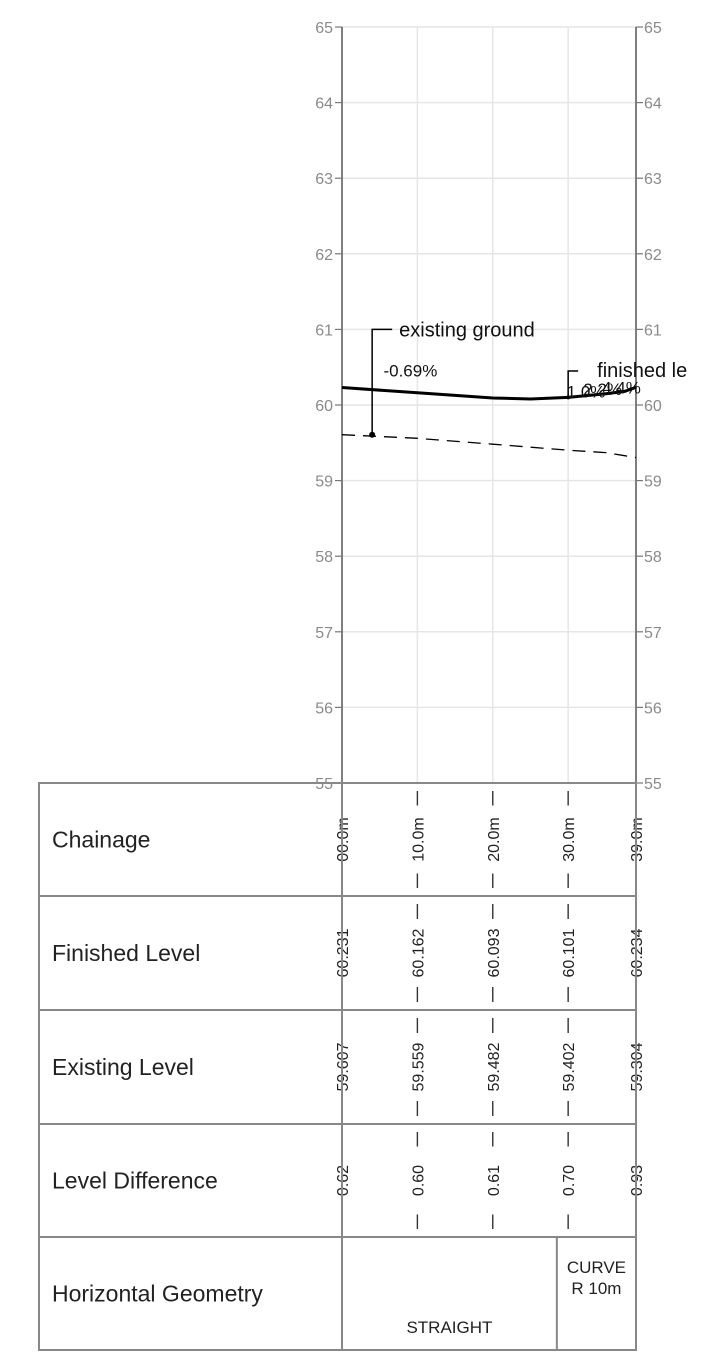 Image resolution: width=702 pixels, height=1353 pixels. Describe the element at coordinates (494, 839) in the screenshot. I see `table-cell-value: 20.0m` at that location.